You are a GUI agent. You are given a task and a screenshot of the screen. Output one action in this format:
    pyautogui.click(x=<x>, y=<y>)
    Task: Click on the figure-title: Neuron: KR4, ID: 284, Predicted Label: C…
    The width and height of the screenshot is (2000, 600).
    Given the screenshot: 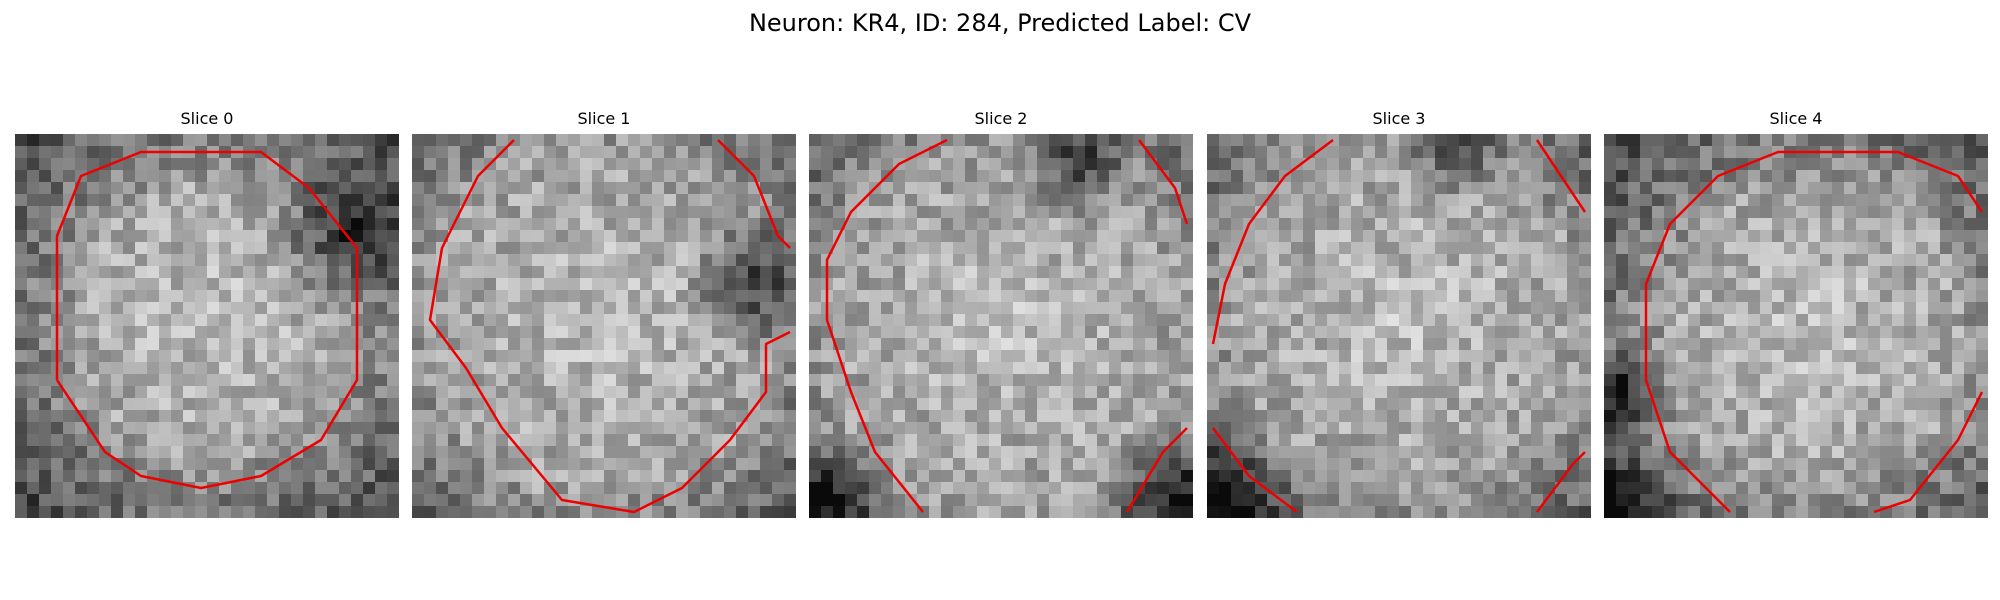 What is the action you would take?
    pyautogui.click(x=1000, y=23)
    